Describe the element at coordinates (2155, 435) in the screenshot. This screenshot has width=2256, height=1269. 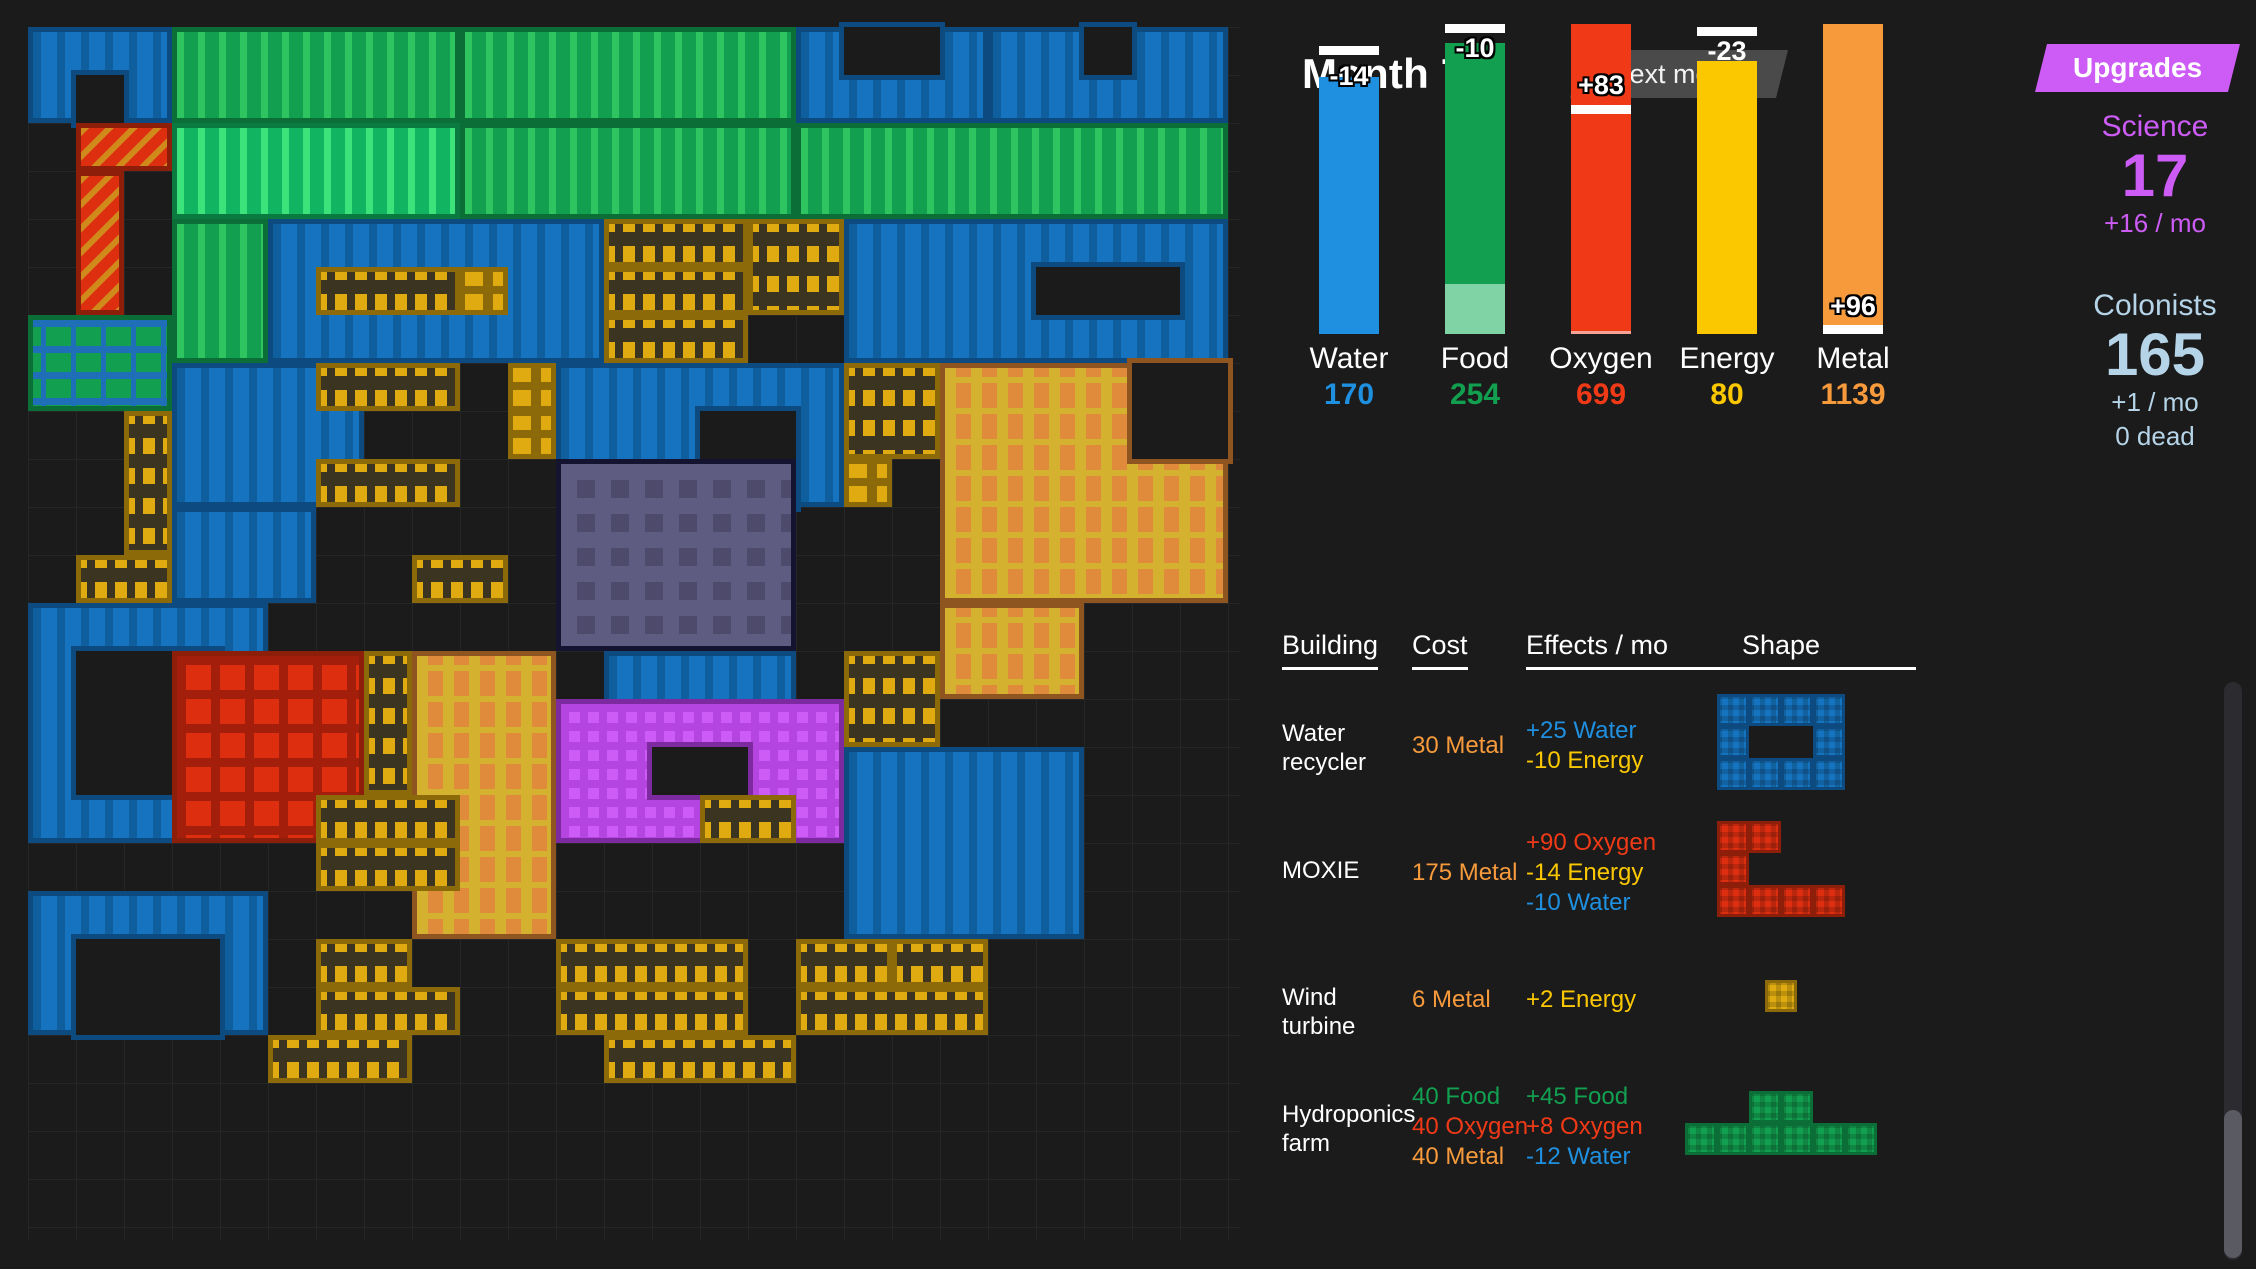
I see `colonists-dead: 0 dead` at that location.